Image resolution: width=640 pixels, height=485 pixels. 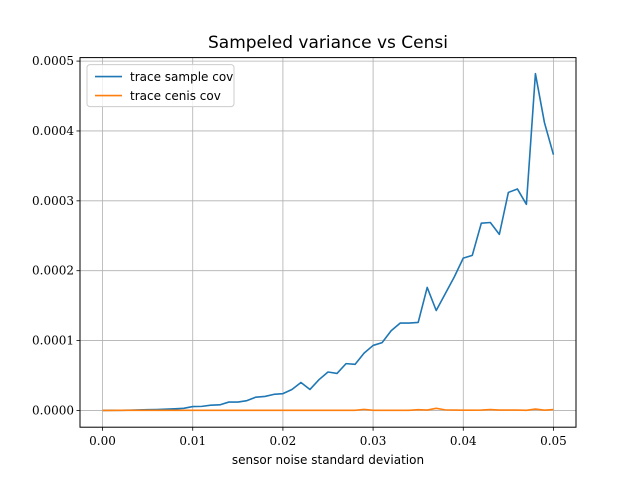 I want to click on legend-label: trace sample cov, so click(x=181, y=77).